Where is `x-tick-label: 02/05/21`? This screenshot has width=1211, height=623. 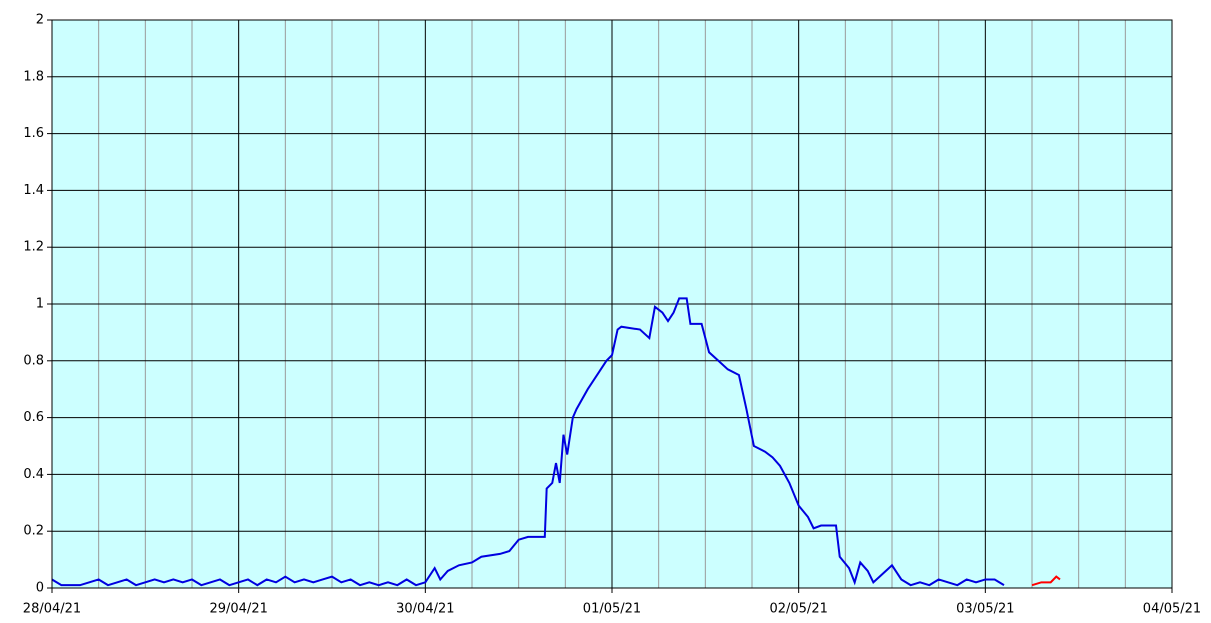
x-tick-label: 02/05/21 is located at coordinates (798, 609).